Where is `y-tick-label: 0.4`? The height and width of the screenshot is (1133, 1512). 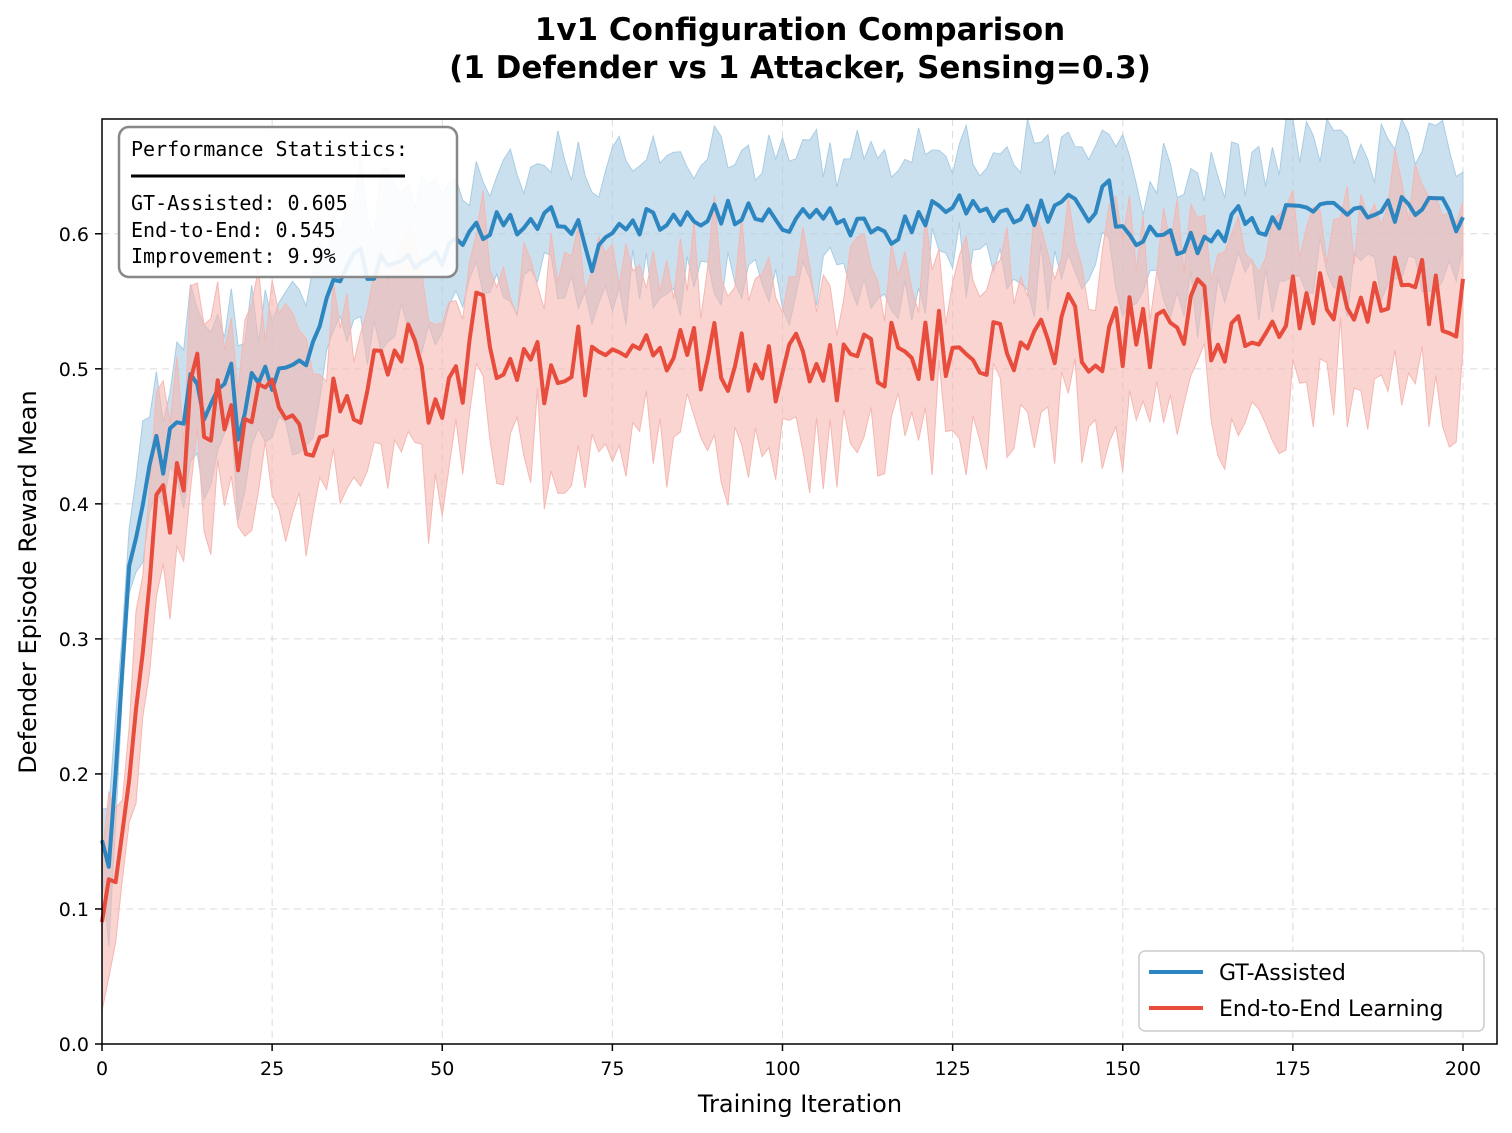
y-tick-label: 0.4 is located at coordinates (74, 505).